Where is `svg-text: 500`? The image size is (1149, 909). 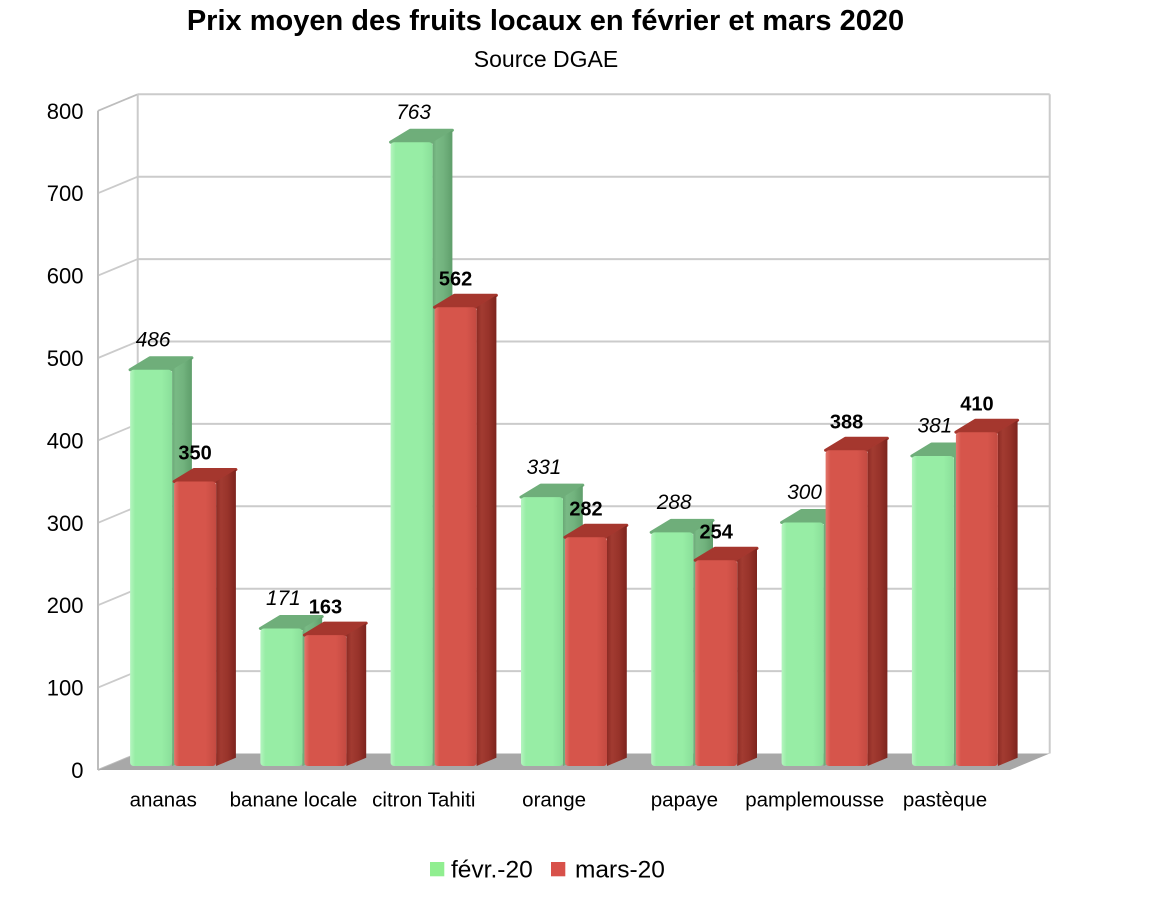 svg-text: 500 is located at coordinates (65, 358).